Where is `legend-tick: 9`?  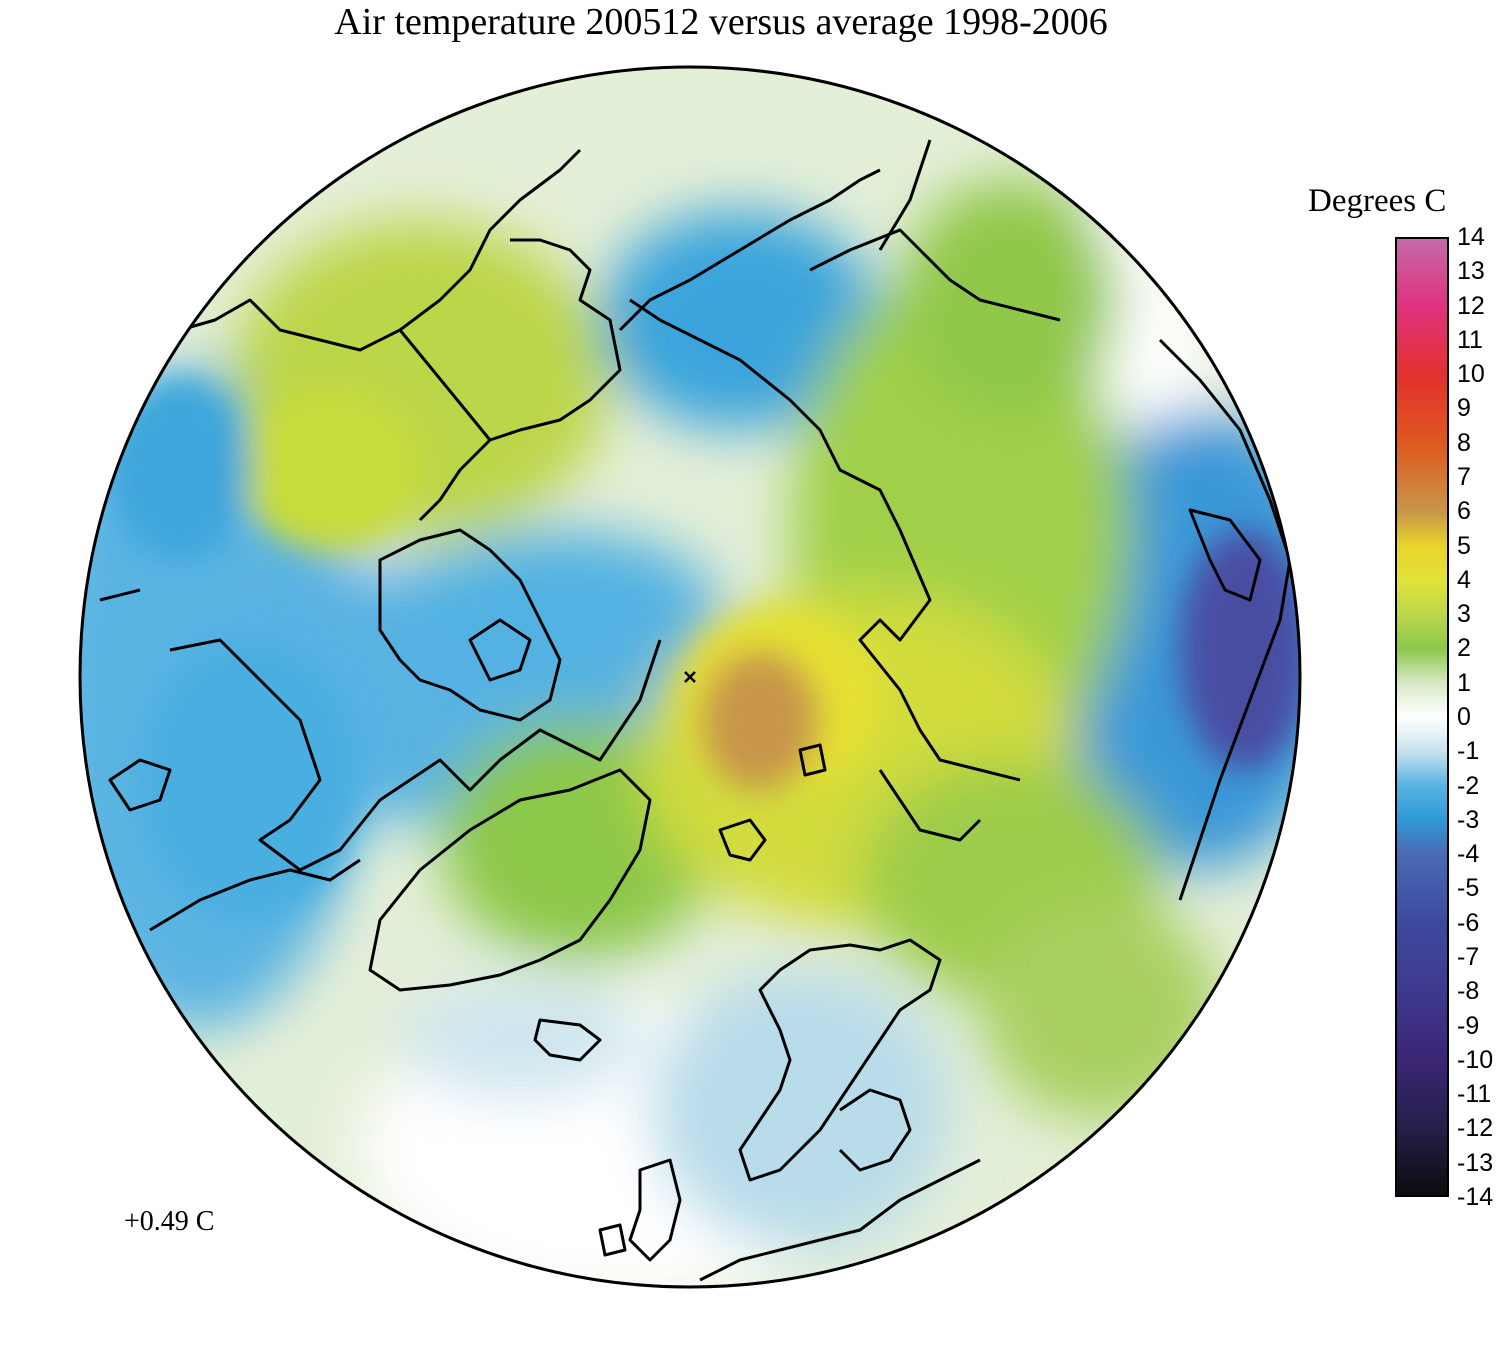 legend-tick: 9 is located at coordinates (1464, 408).